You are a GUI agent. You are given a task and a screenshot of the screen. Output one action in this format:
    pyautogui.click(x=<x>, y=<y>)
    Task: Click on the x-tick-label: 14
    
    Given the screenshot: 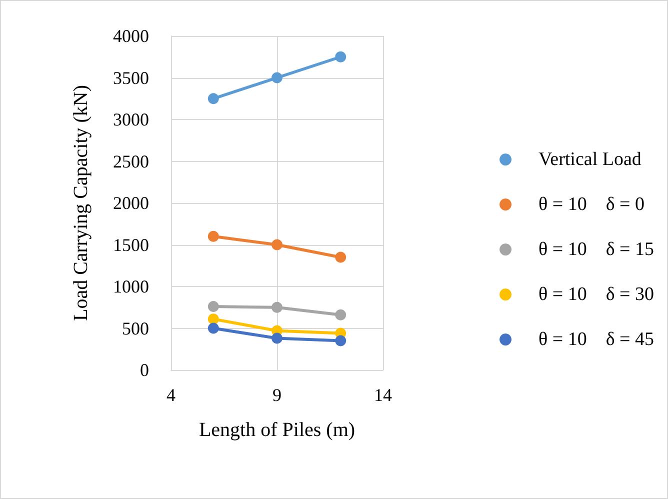 What is the action you would take?
    pyautogui.click(x=383, y=395)
    